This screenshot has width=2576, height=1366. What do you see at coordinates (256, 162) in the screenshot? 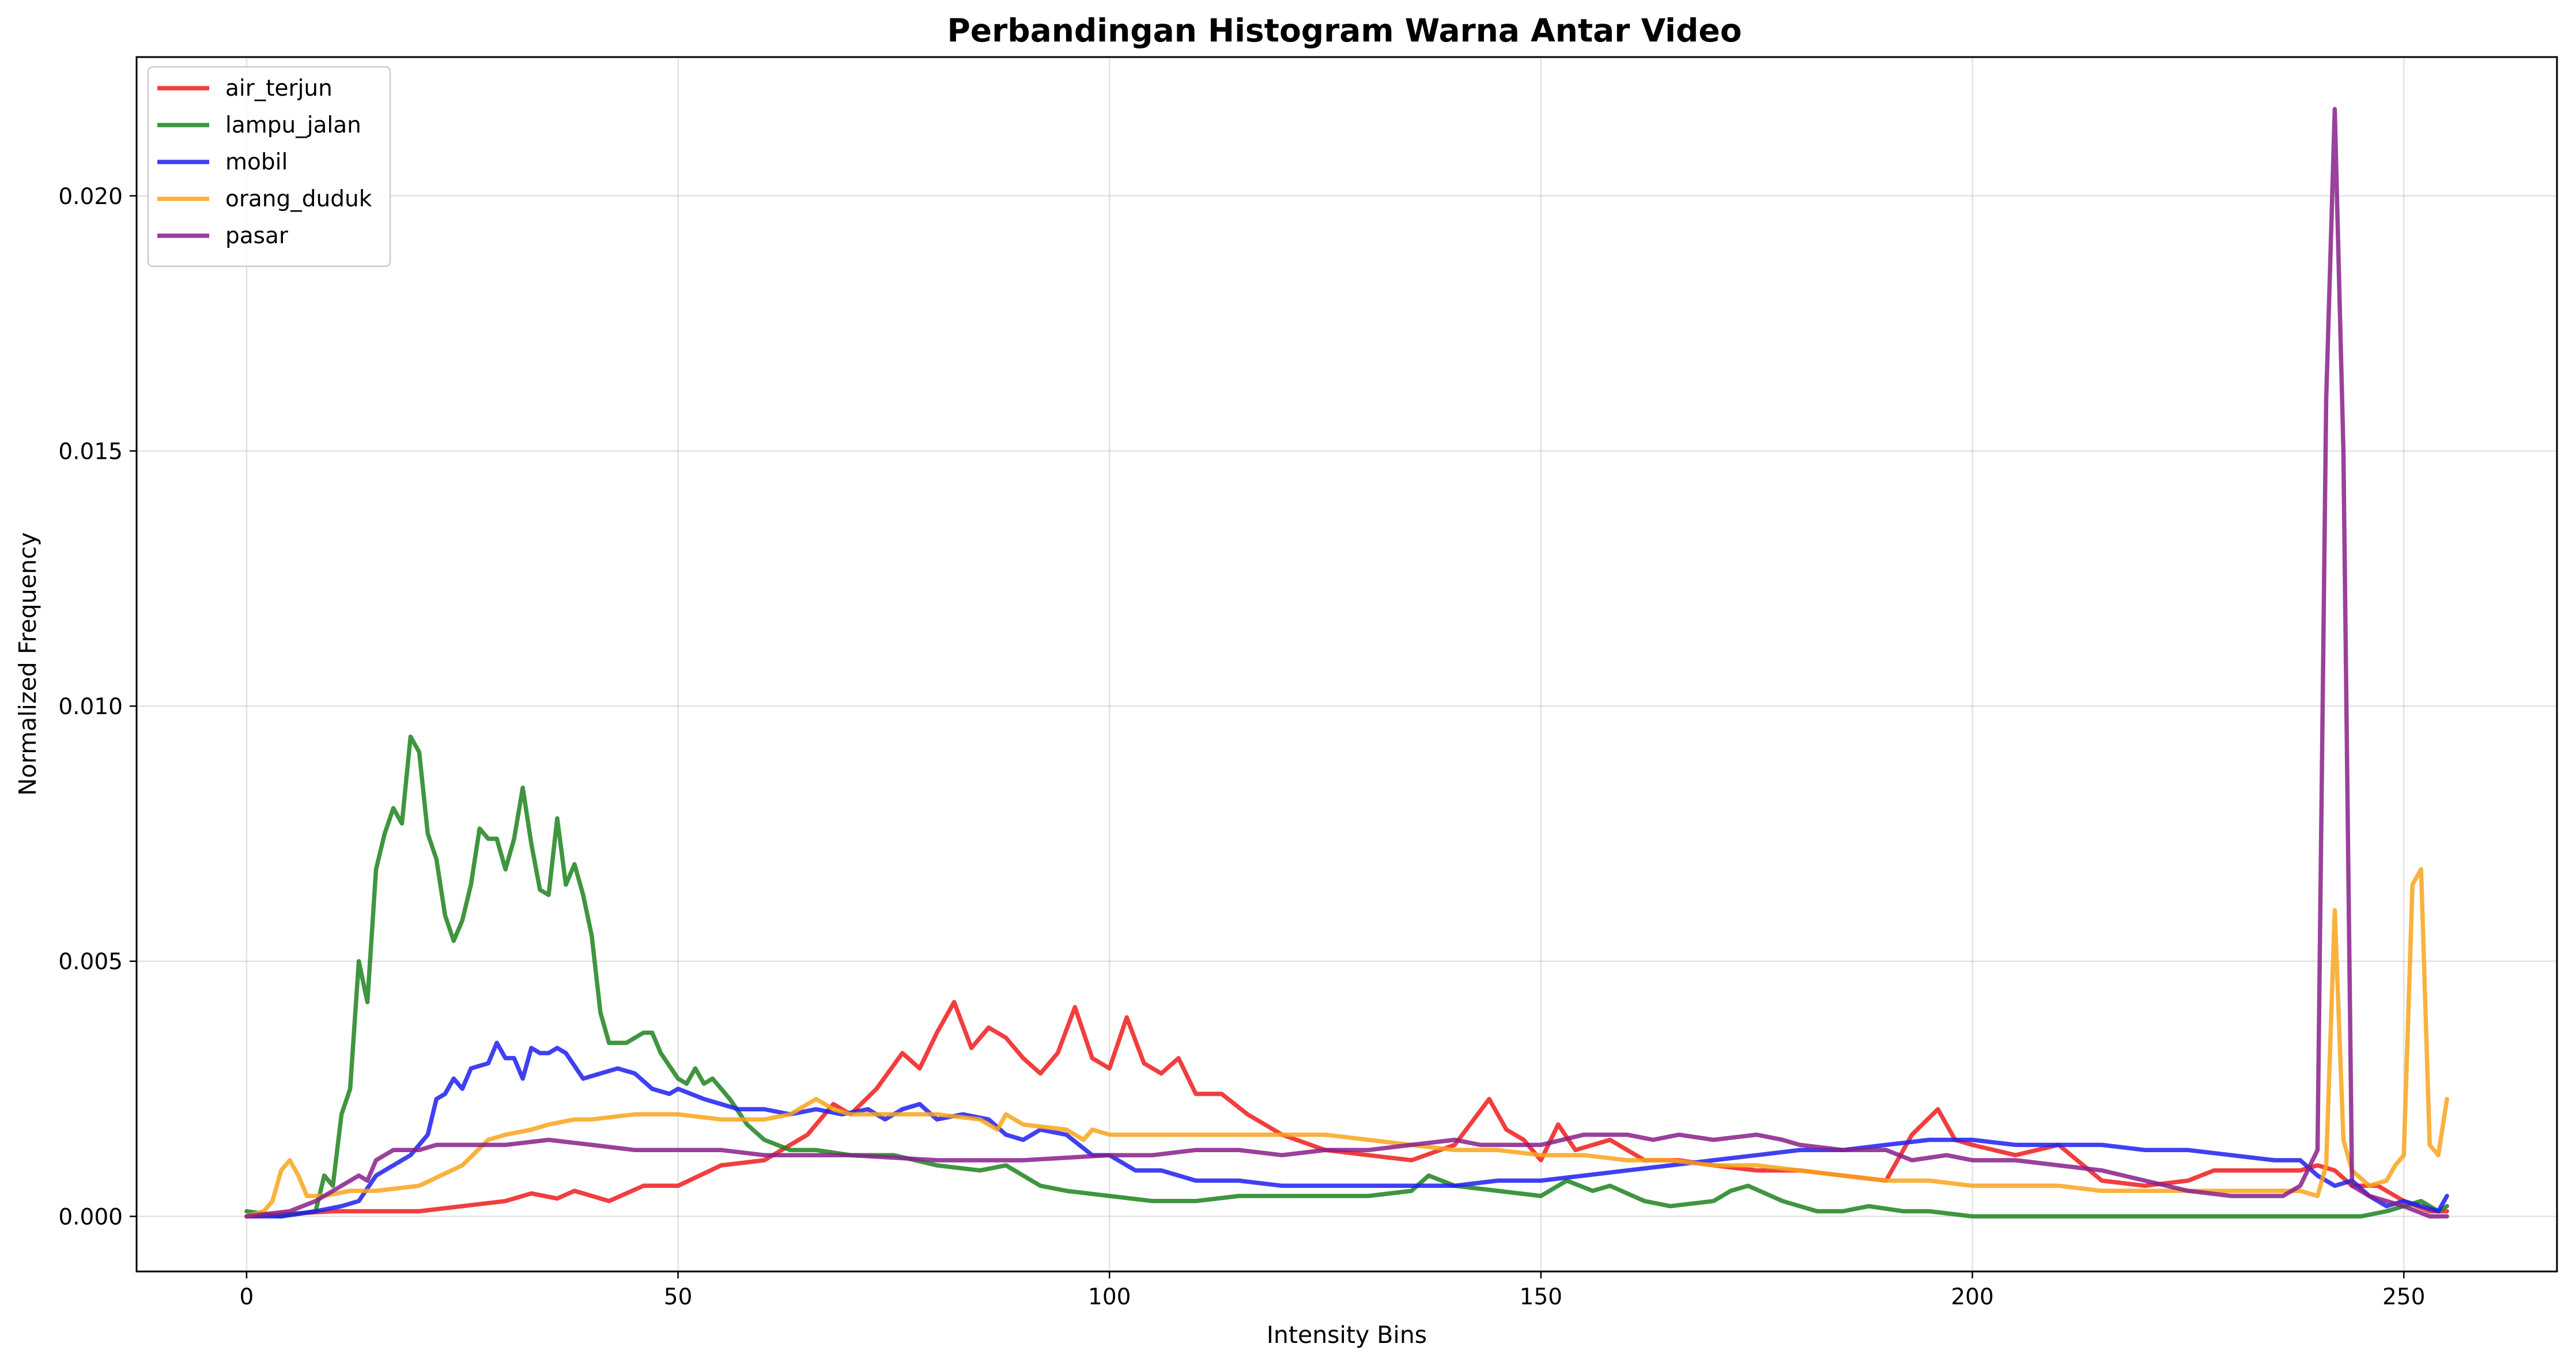
I see `legend-label: mobil` at bounding box center [256, 162].